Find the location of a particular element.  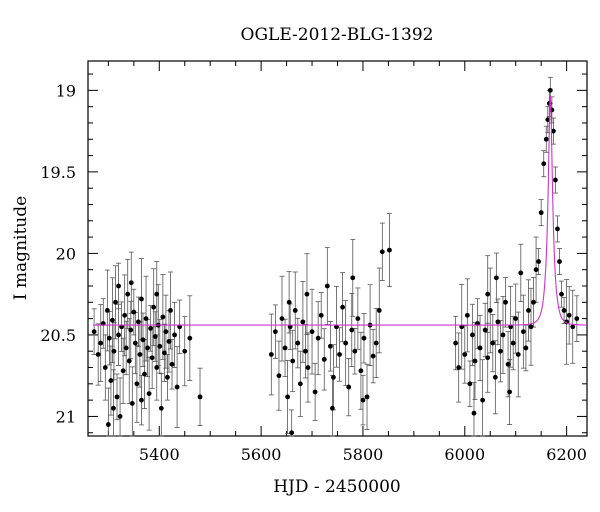

y-axis-label: I magnitude is located at coordinates (21, 248).